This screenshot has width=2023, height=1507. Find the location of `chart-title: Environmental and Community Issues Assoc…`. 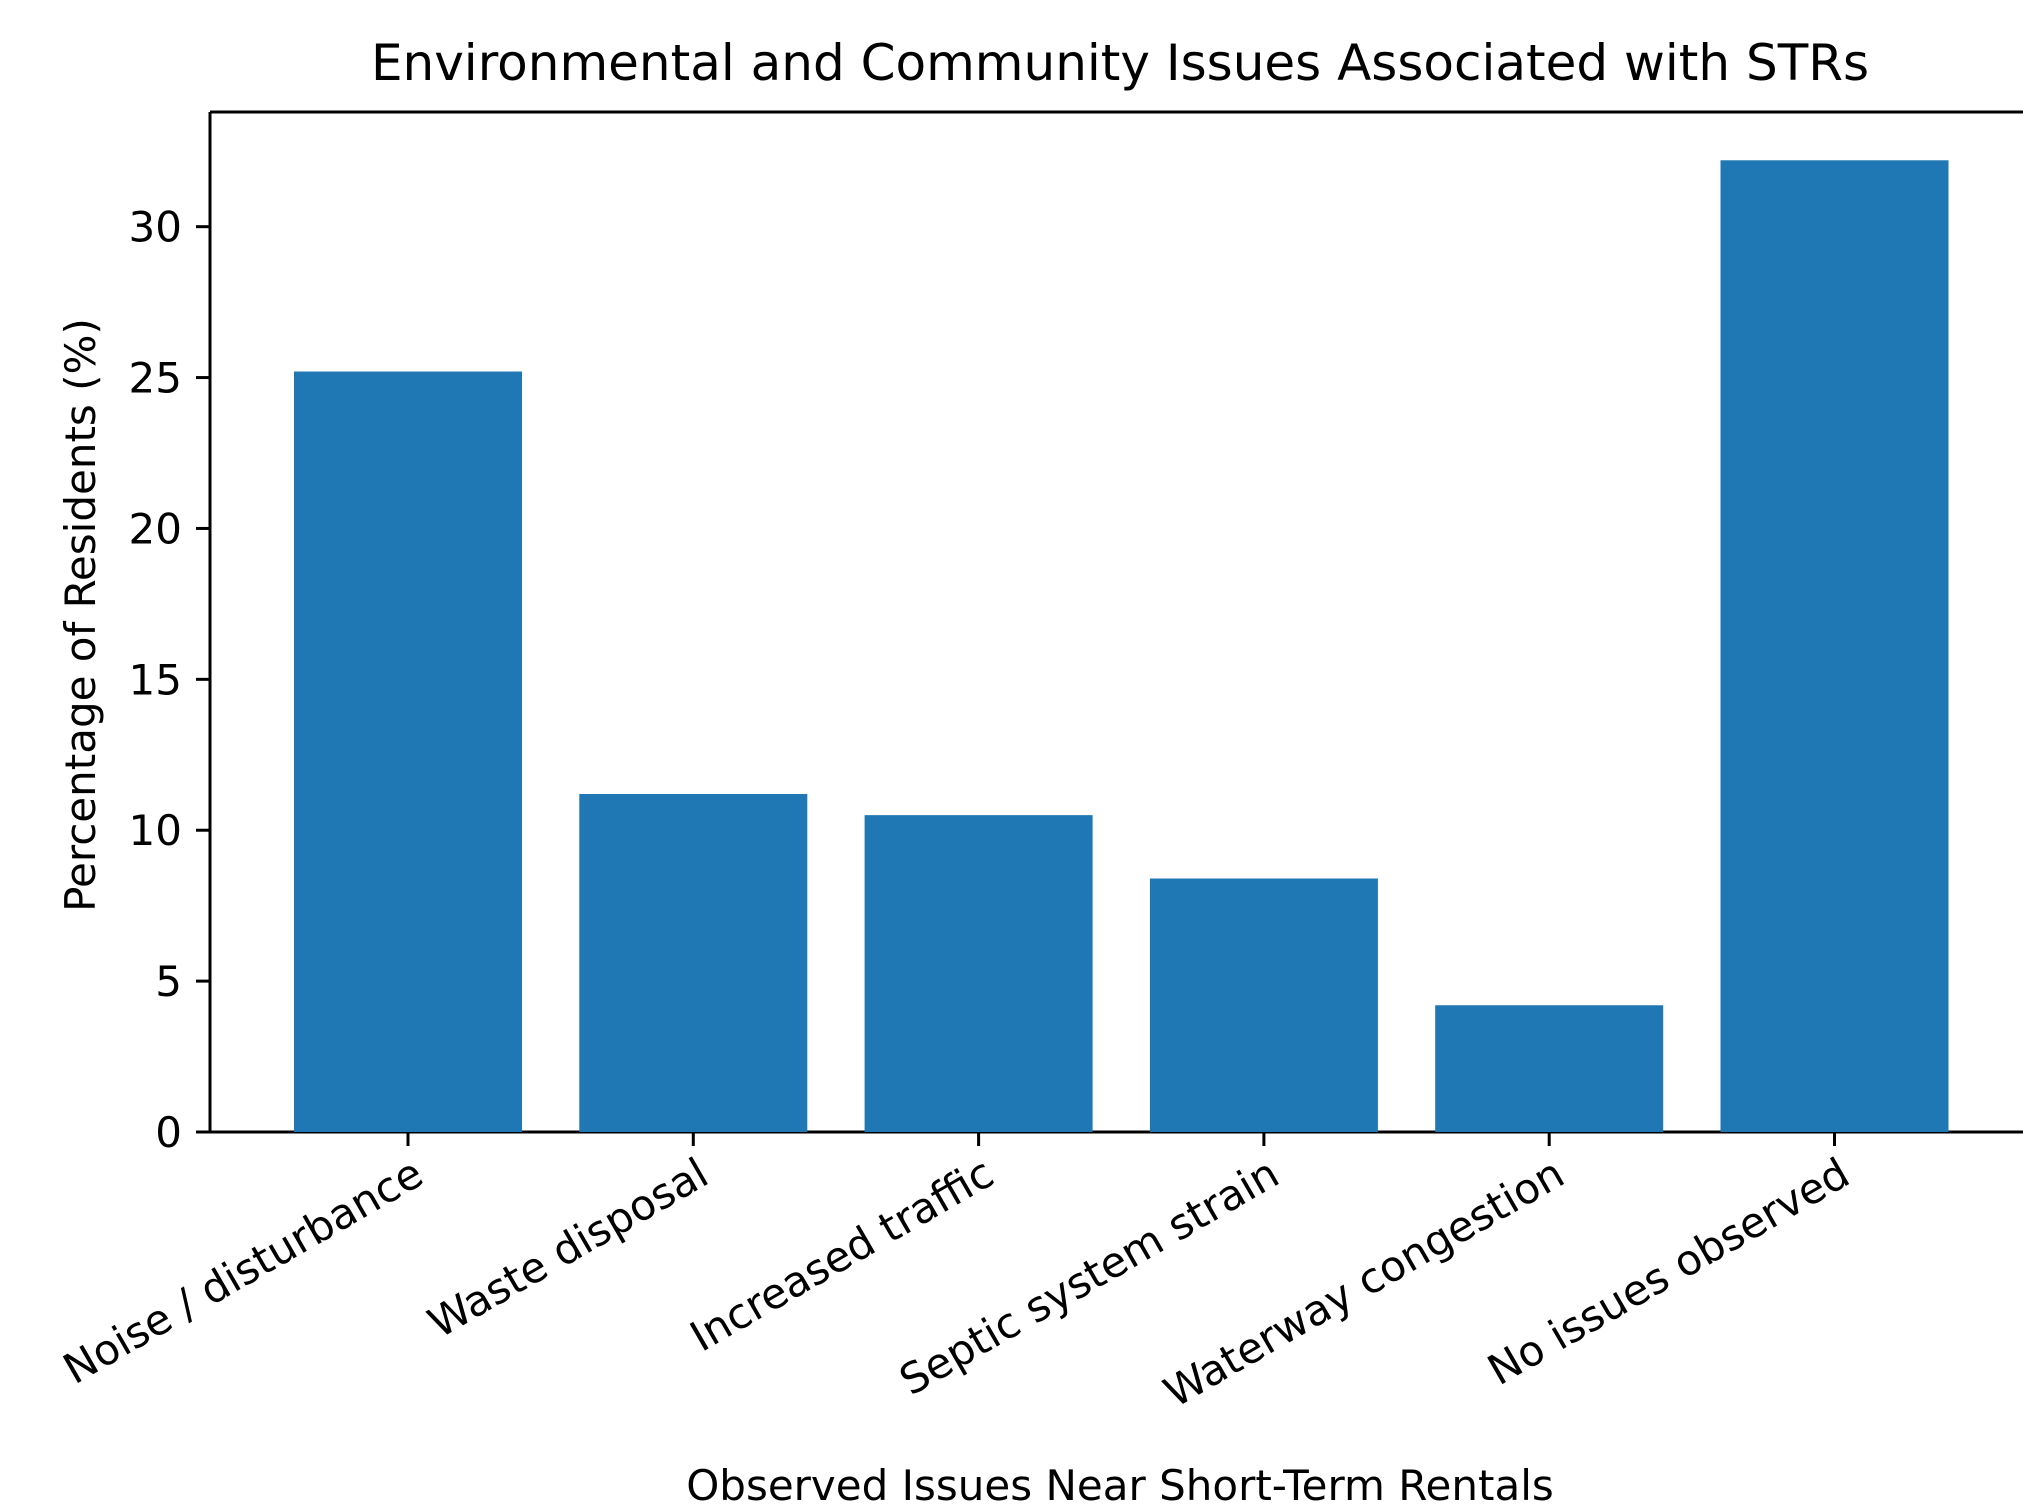

chart-title: Environmental and Community Issues Assoc… is located at coordinates (1120, 63).